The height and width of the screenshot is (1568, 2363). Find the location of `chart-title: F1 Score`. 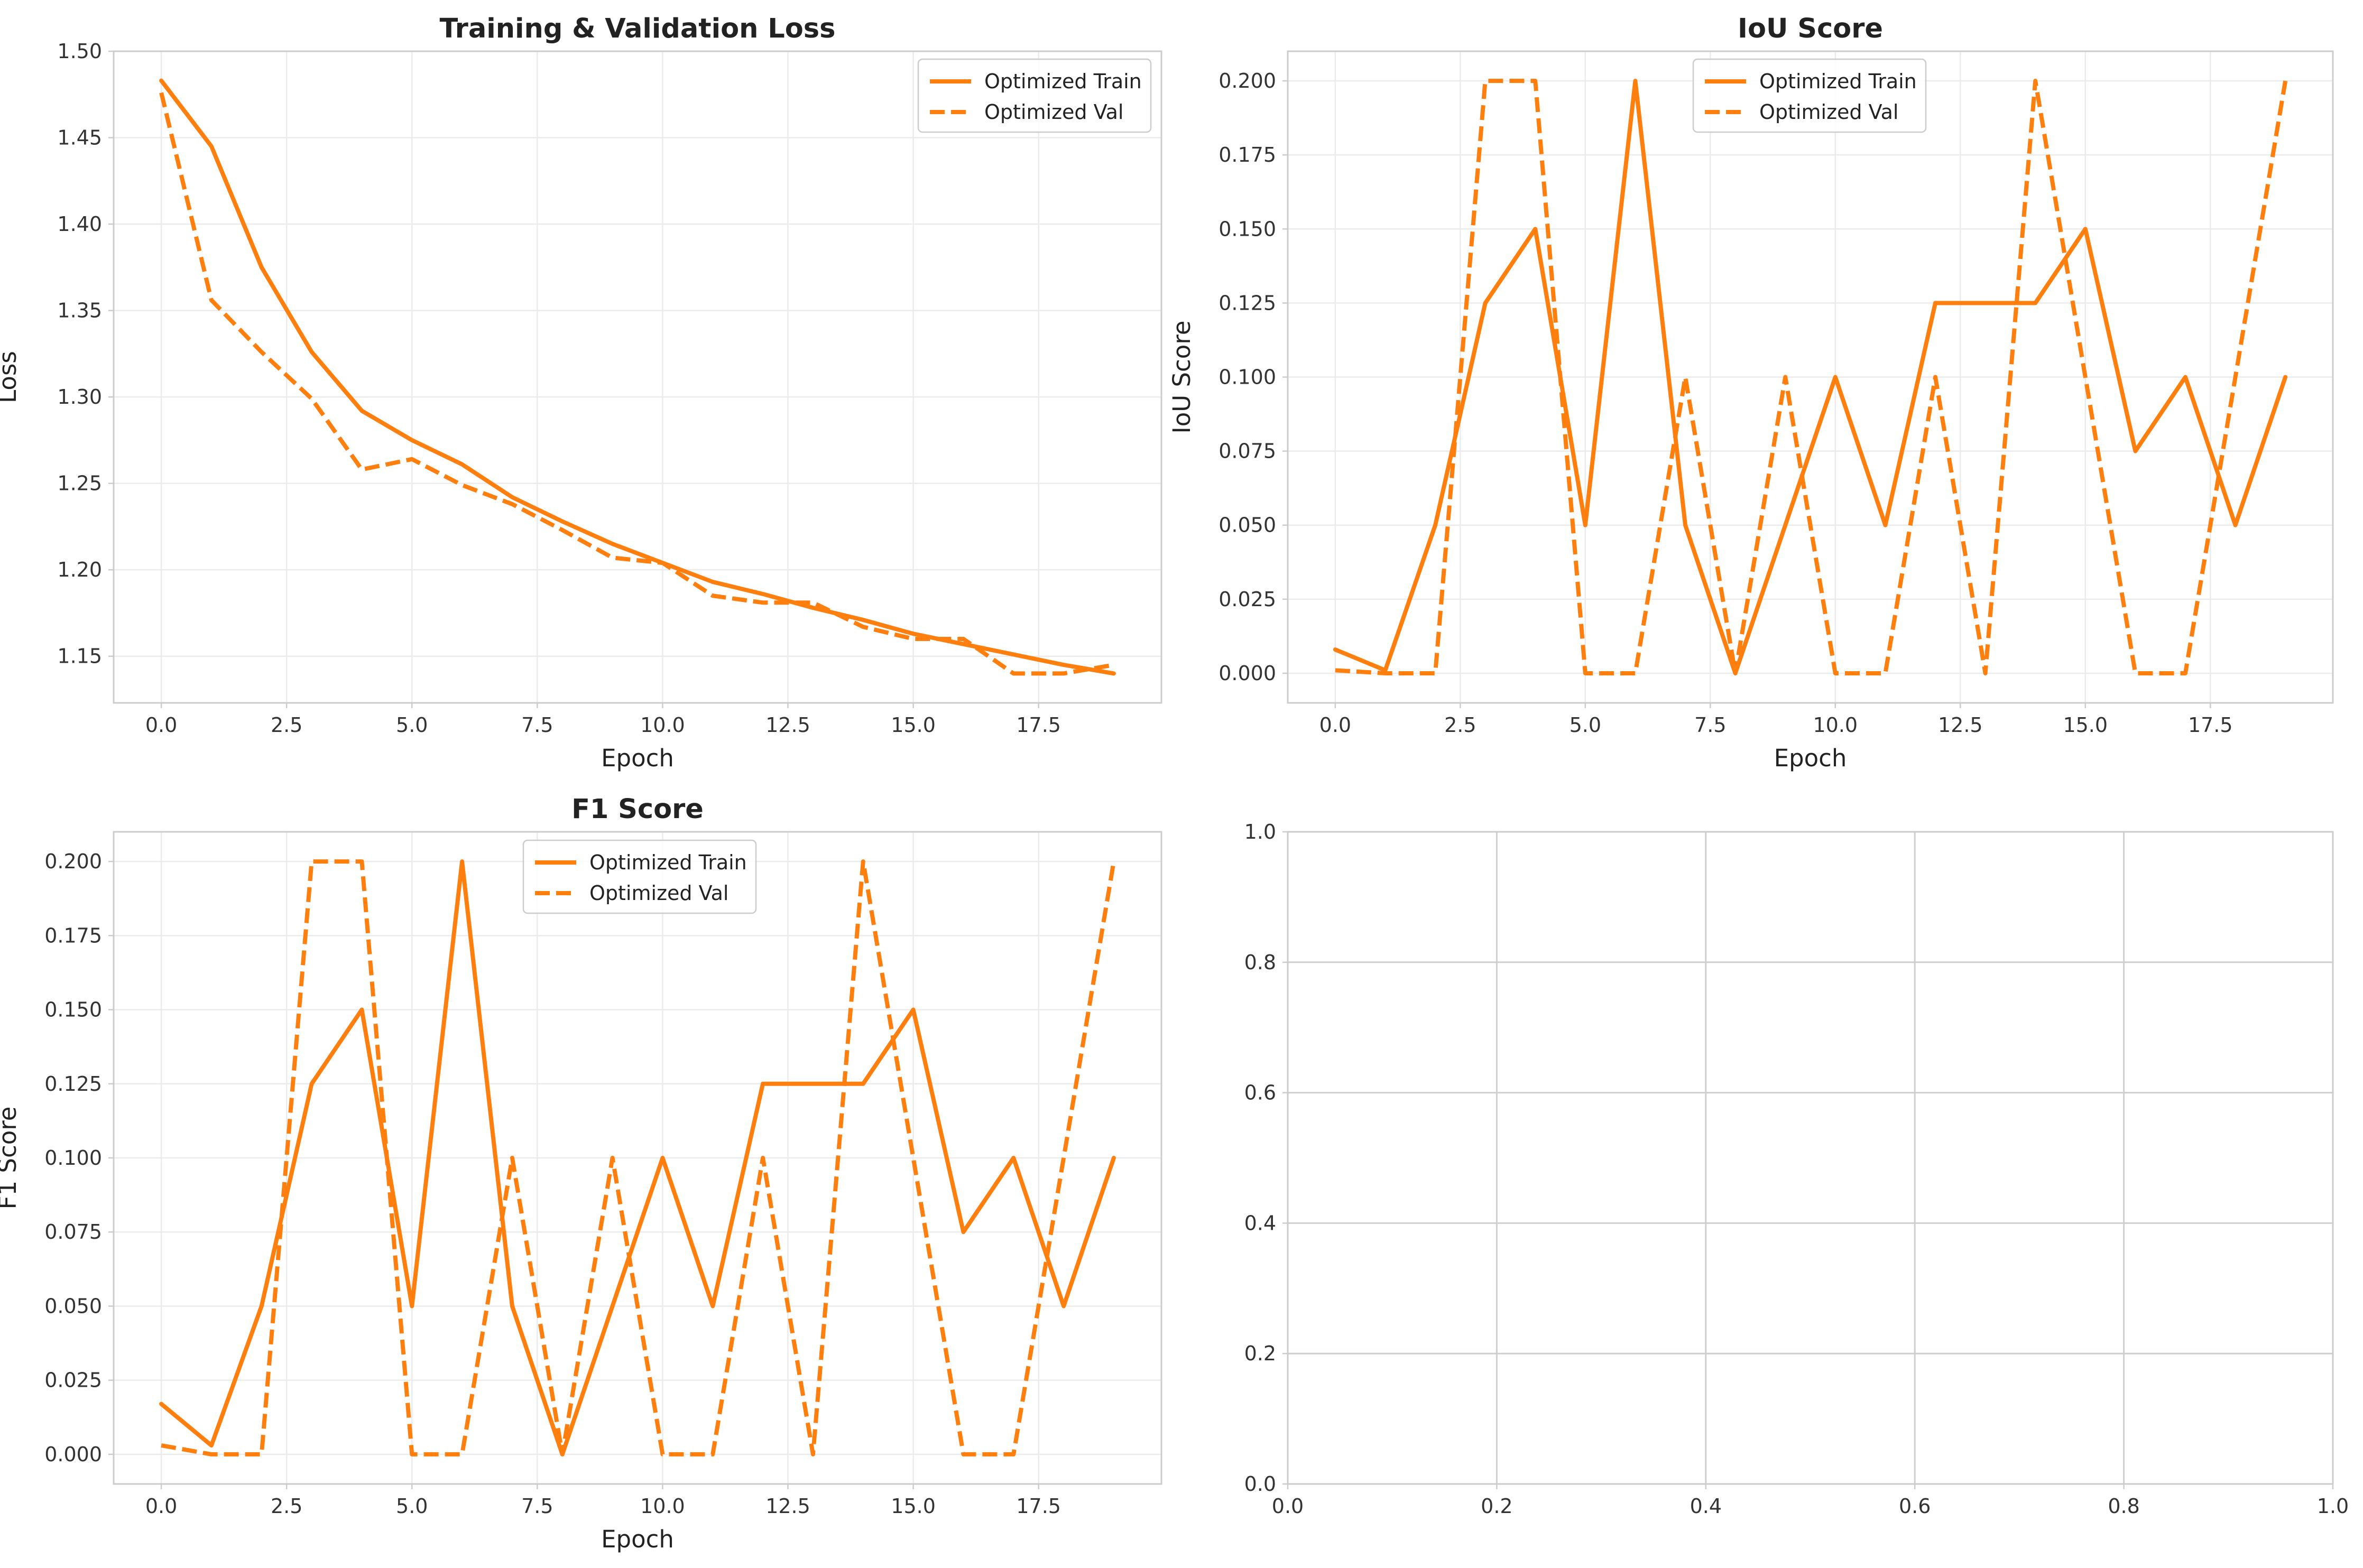

chart-title: F1 Score is located at coordinates (637, 810).